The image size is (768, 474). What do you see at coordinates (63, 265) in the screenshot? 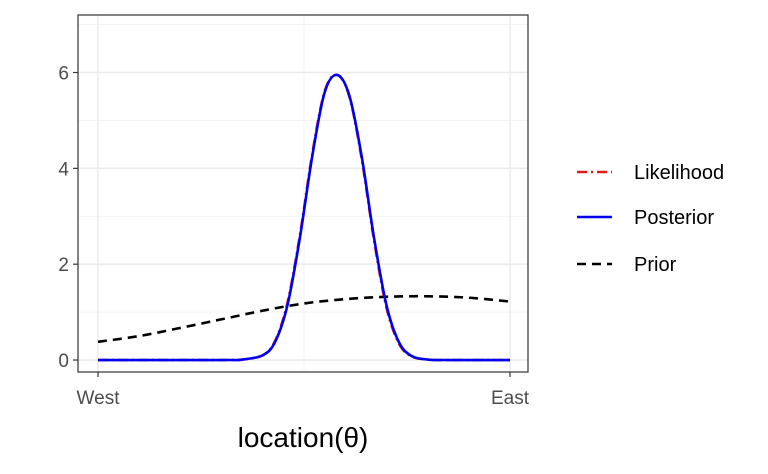
I see `y-tick-label: 2` at bounding box center [63, 265].